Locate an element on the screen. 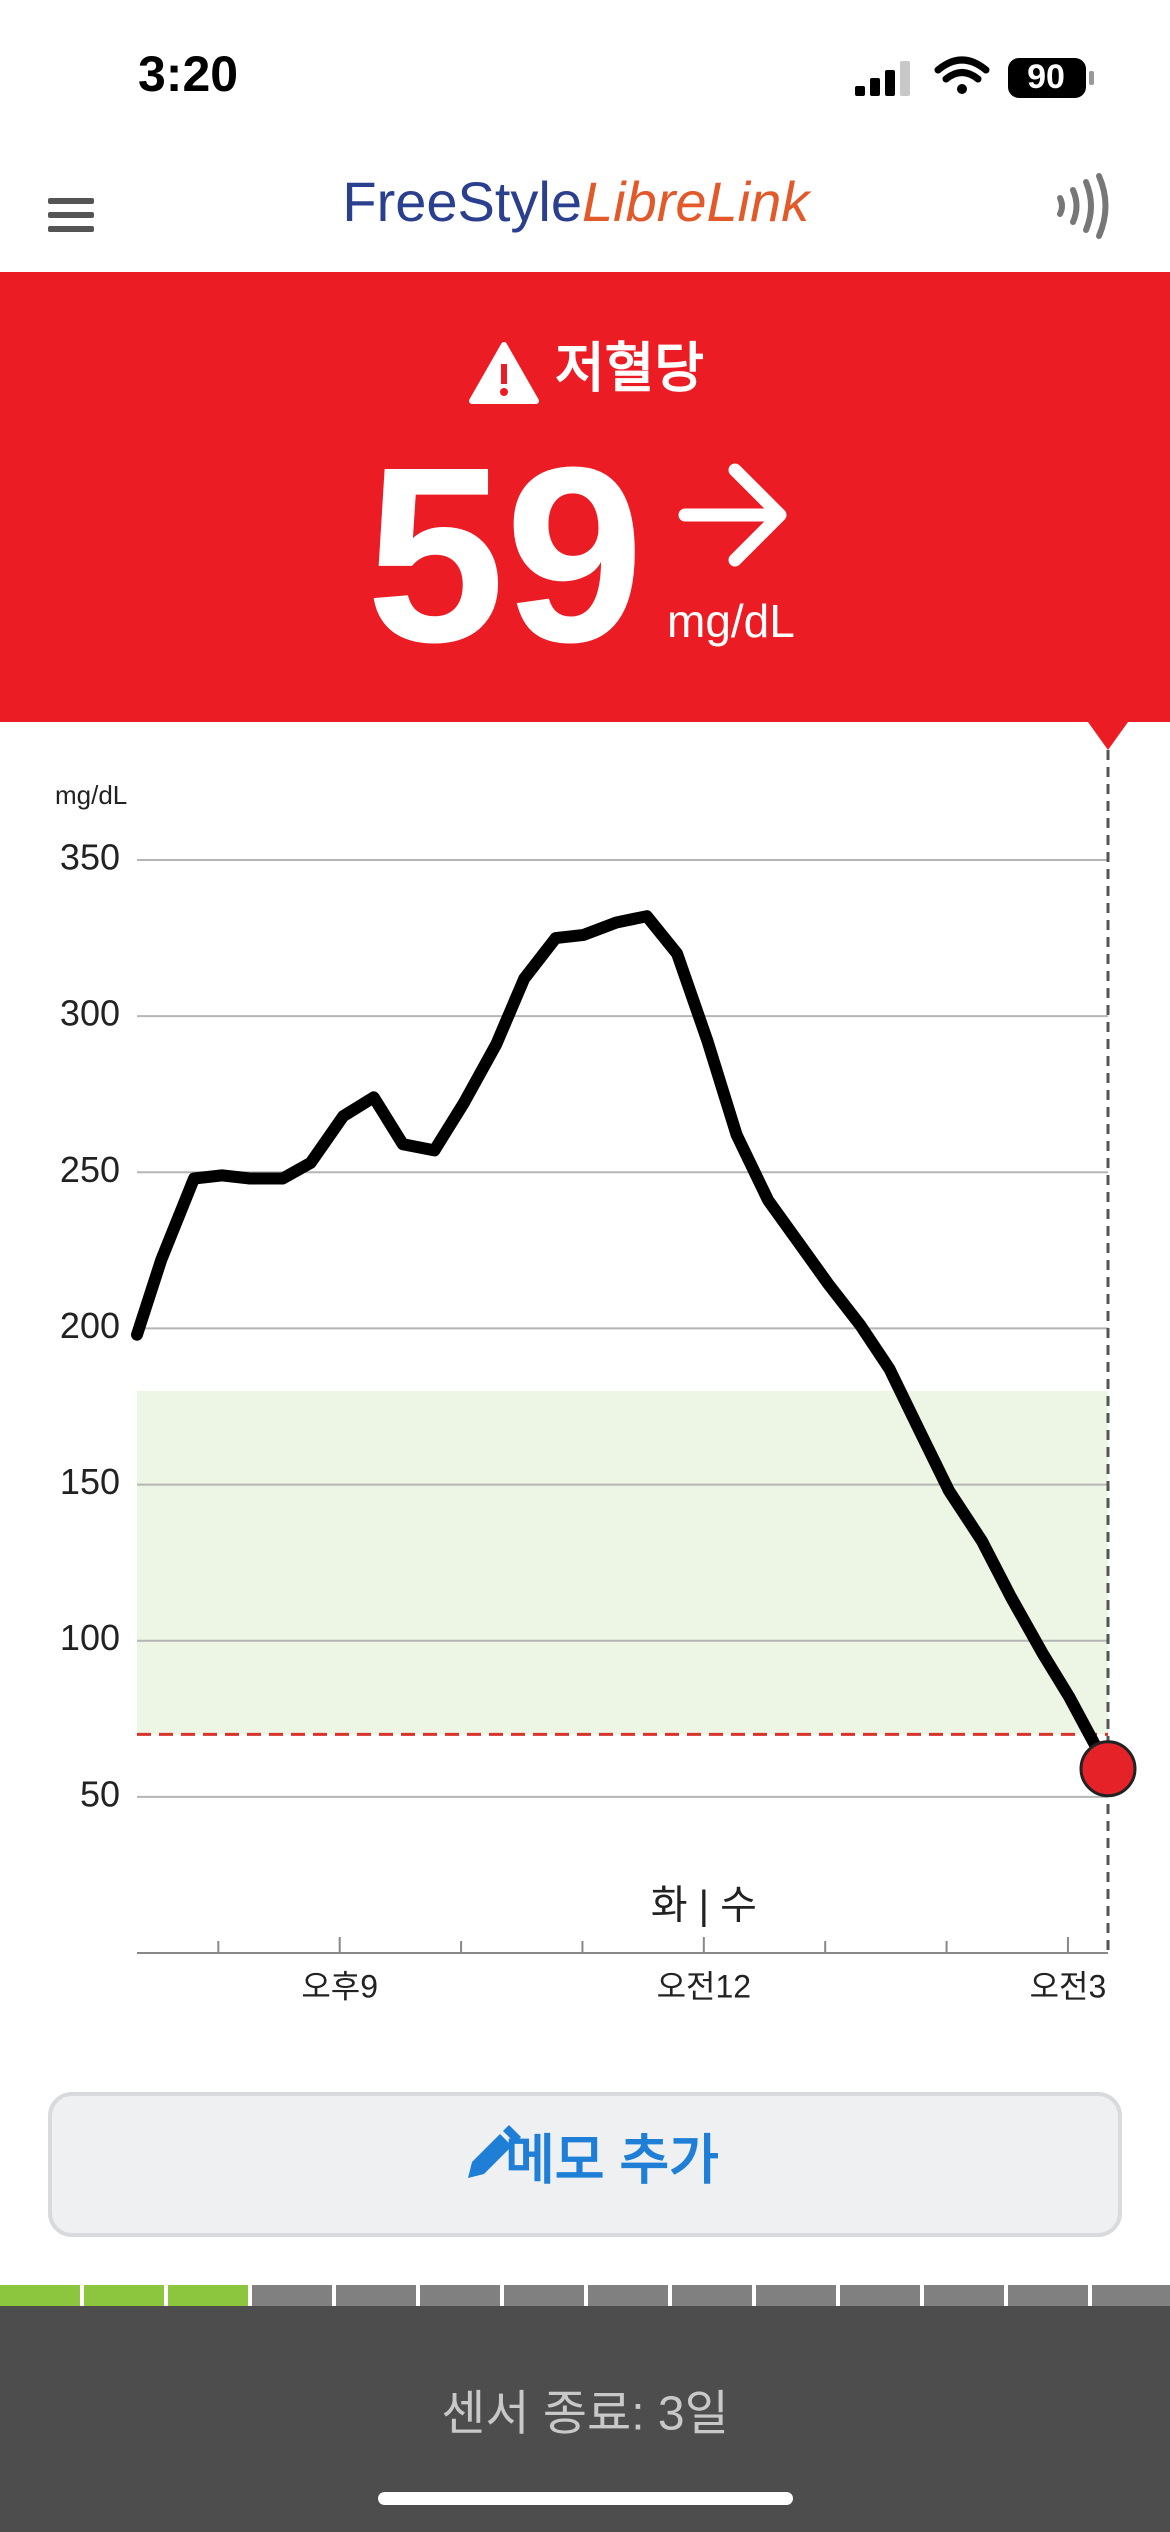 This screenshot has width=1170, height=2532. battery-level: 90 is located at coordinates (1046, 77).